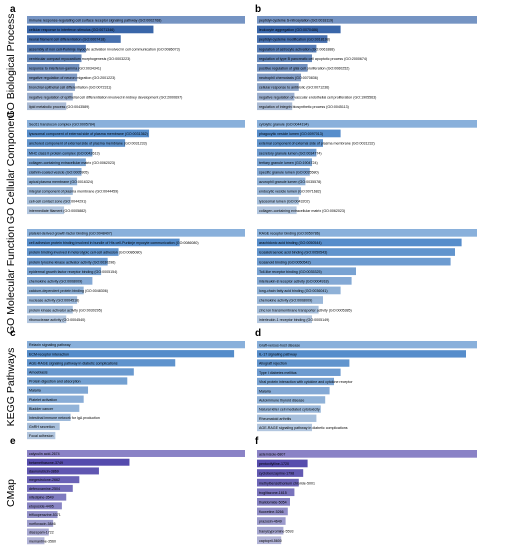  Describe the element at coordinates (284, 201) in the screenshot. I see `bar-label: lysosomal lumen (GO:0043202)` at that location.